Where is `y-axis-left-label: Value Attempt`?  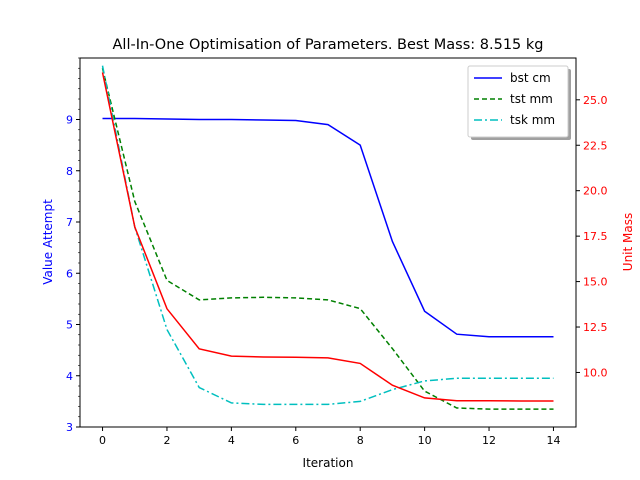
y-axis-left-label: Value Attempt is located at coordinates (48, 242).